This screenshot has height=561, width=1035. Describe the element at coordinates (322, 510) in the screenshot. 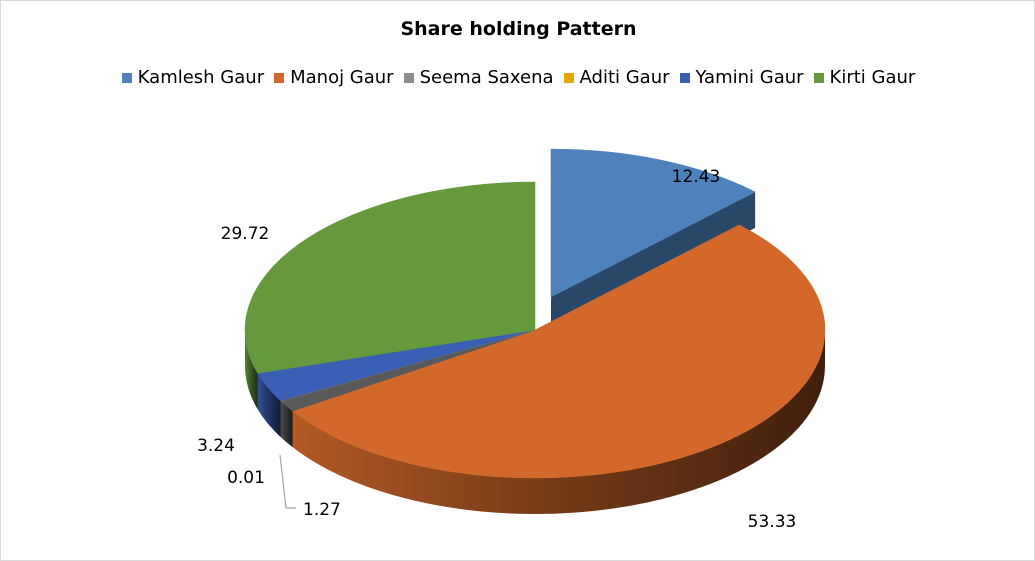

I see `data-label-seema-saxena: 1.27` at that location.